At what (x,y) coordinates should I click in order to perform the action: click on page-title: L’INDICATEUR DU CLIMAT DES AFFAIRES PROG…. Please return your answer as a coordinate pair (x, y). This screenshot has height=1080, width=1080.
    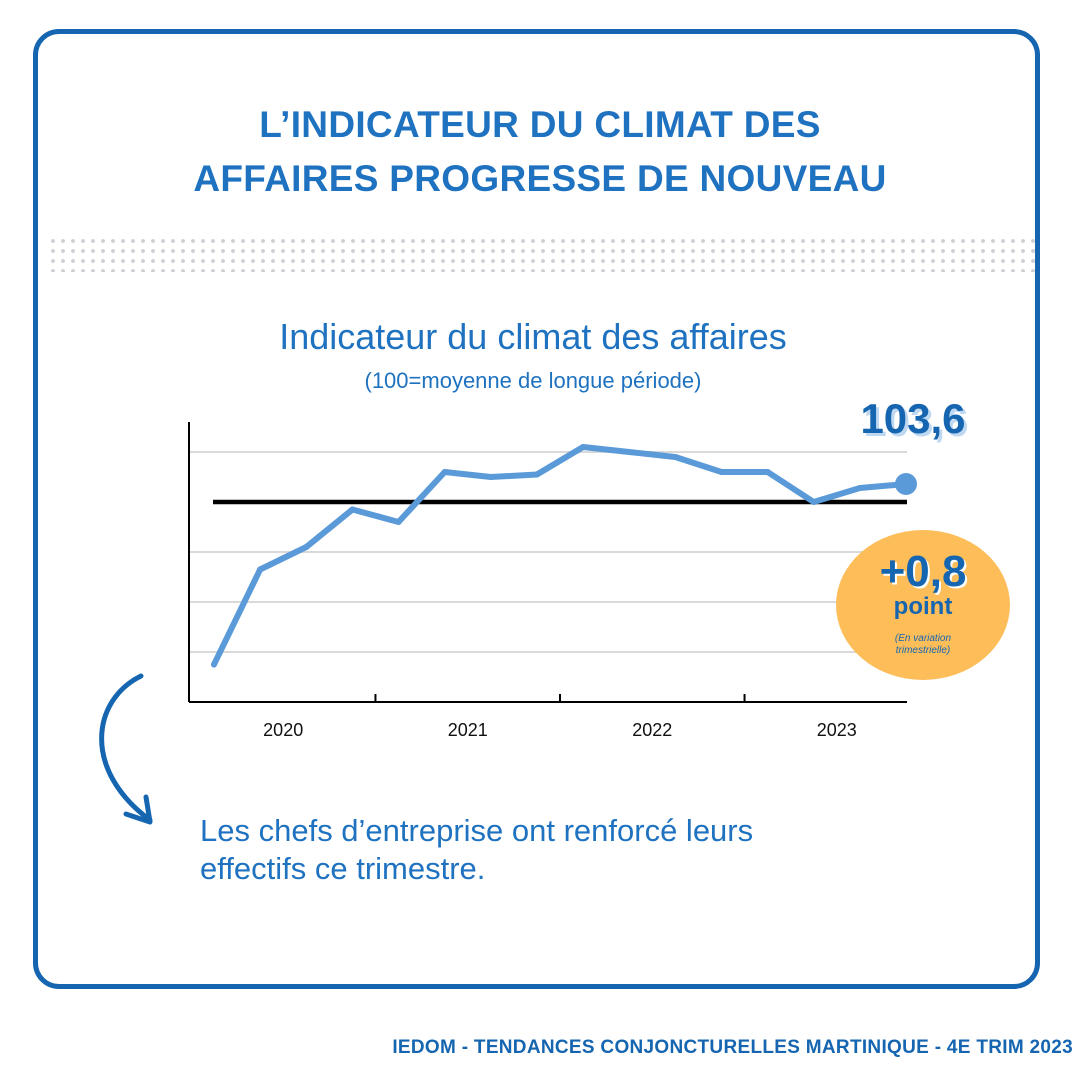
    Looking at the image, I should click on (540, 152).